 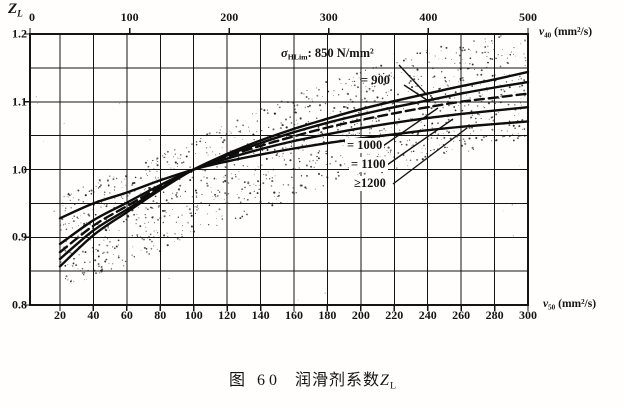 What do you see at coordinates (528, 17) in the screenshot?
I see `x-top-tick-label: 500` at bounding box center [528, 17].